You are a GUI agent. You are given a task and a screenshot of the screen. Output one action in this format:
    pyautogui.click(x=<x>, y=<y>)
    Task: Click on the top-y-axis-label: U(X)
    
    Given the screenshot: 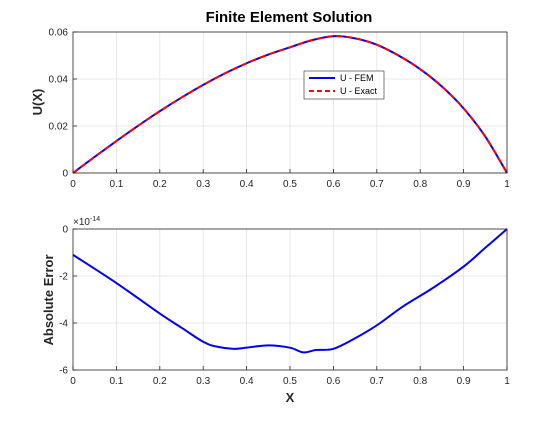 What is the action you would take?
    pyautogui.click(x=37, y=102)
    